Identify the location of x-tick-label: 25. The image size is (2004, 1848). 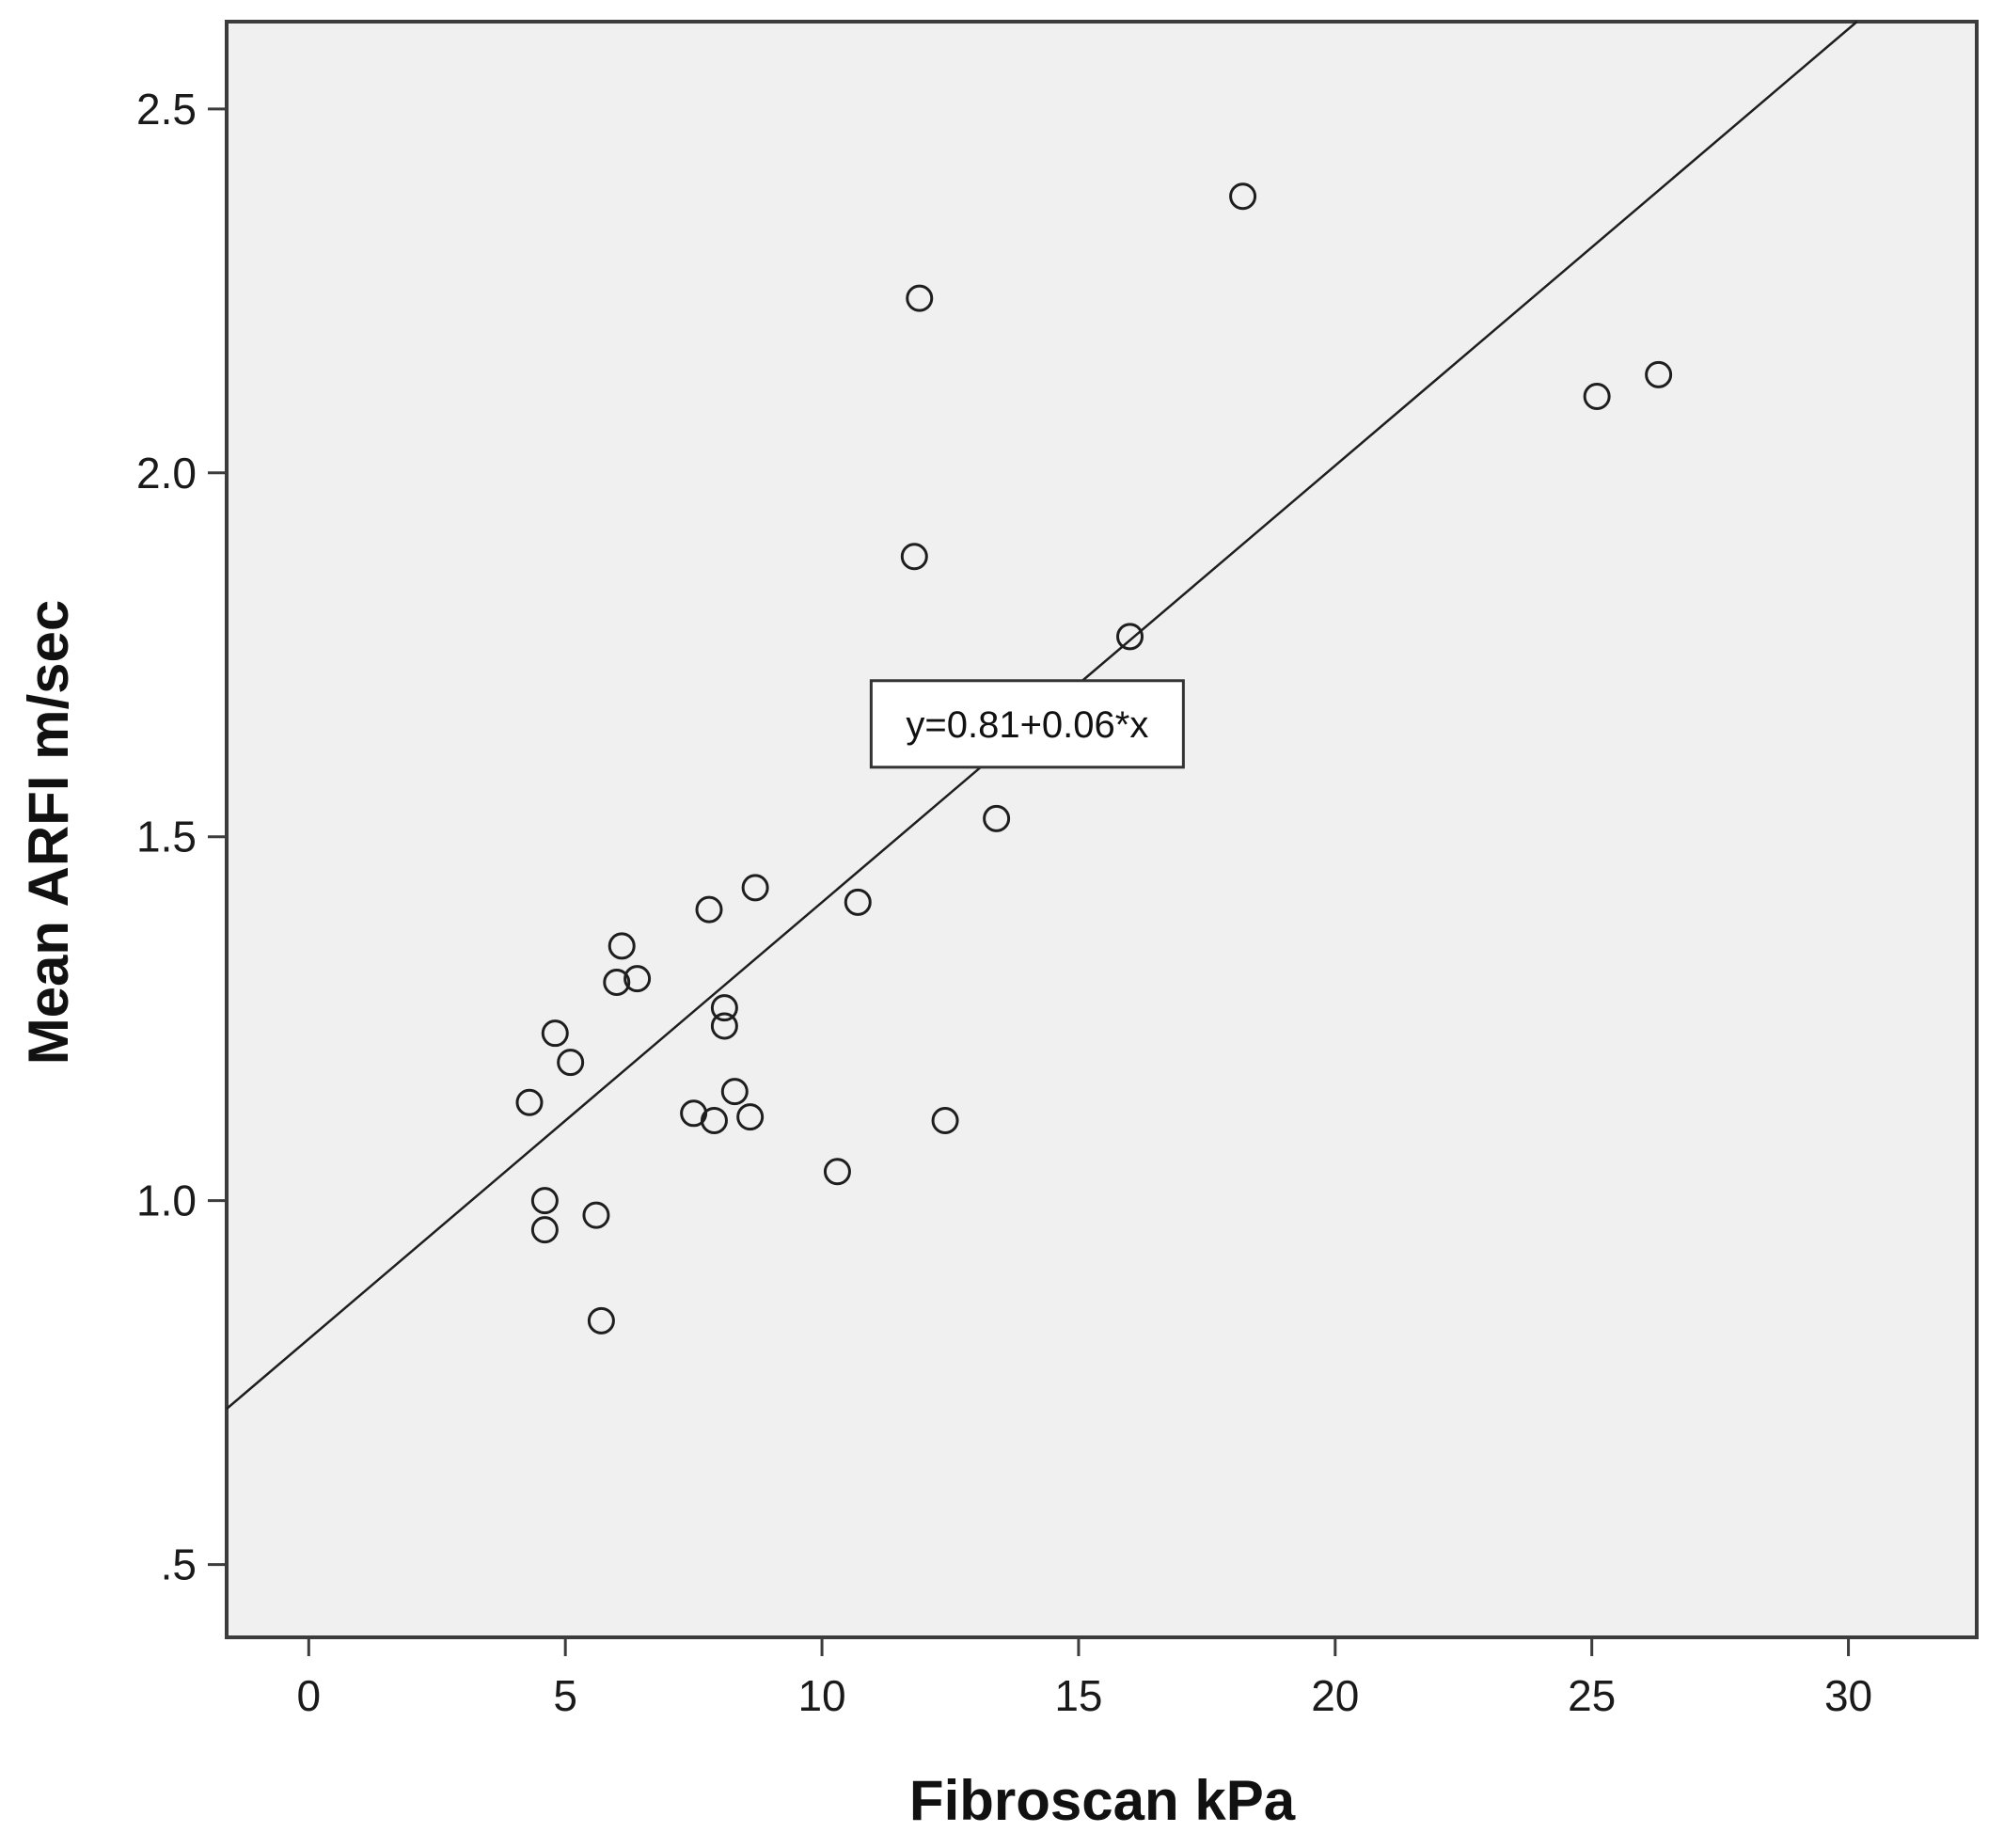
(1592, 1695).